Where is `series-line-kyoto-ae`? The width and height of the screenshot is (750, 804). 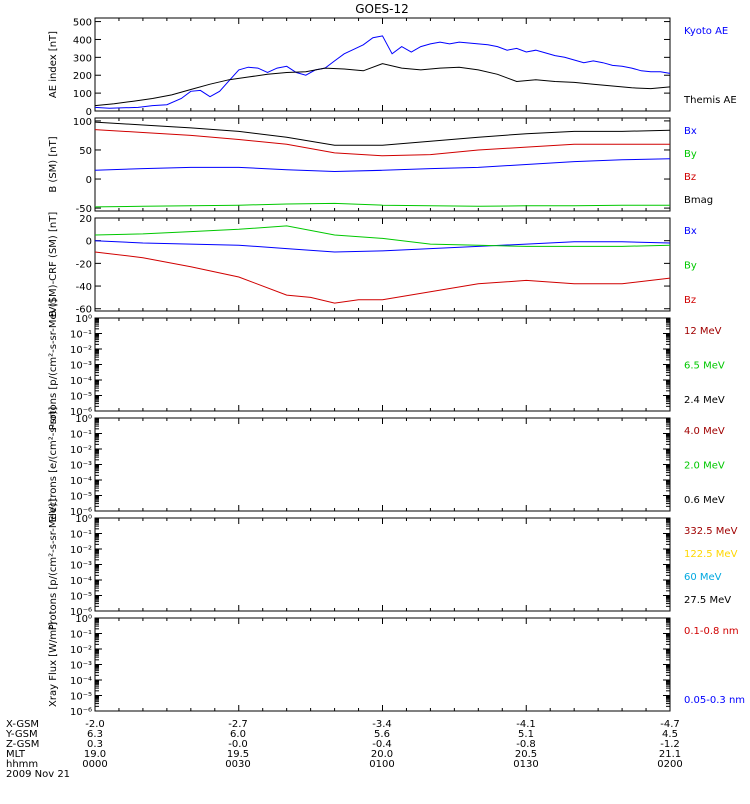
series-line-kyoto-ae is located at coordinates (382, 72).